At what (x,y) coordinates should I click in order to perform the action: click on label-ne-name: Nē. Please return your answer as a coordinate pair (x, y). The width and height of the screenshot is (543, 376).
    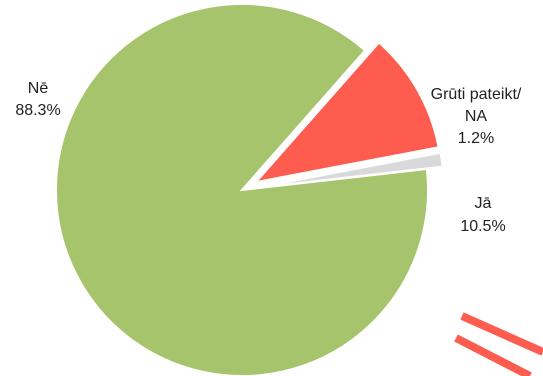
    Looking at the image, I should click on (38, 88).